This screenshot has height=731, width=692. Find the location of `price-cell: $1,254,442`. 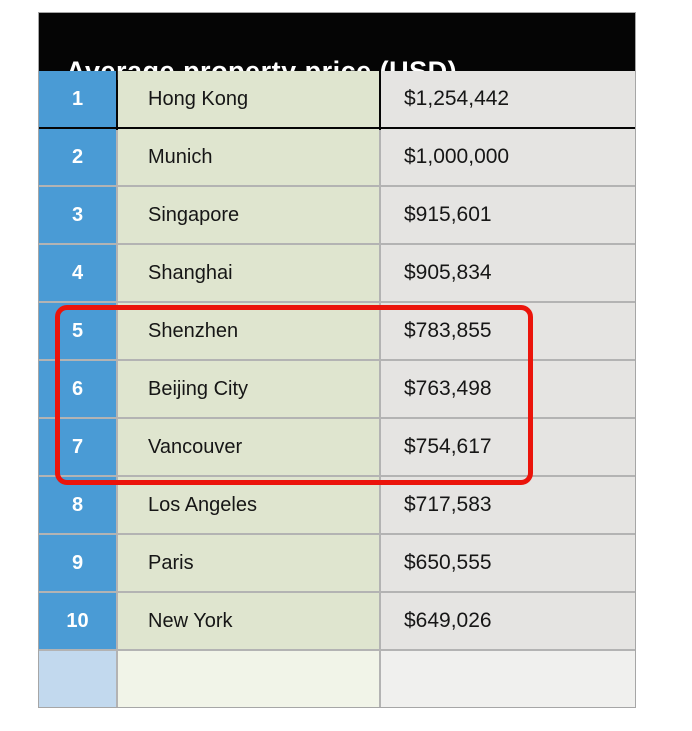

price-cell: $1,254,442 is located at coordinates (508, 99).